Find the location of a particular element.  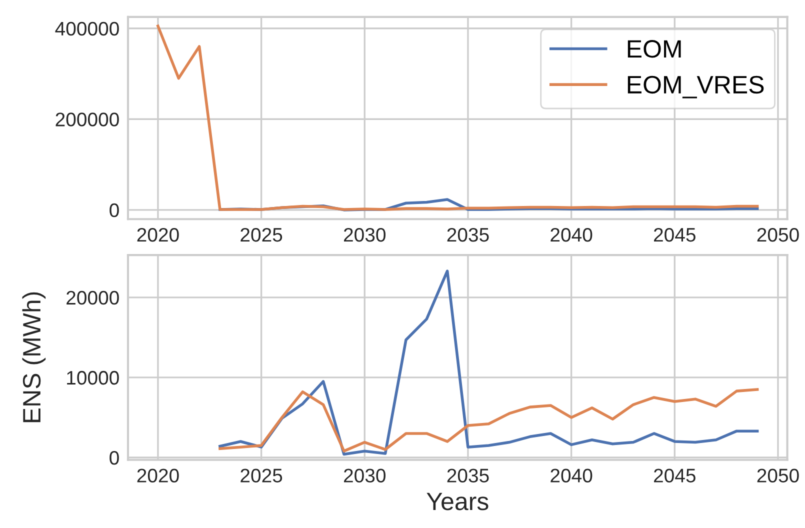

y-tick-label: 10000 is located at coordinates (93, 377).